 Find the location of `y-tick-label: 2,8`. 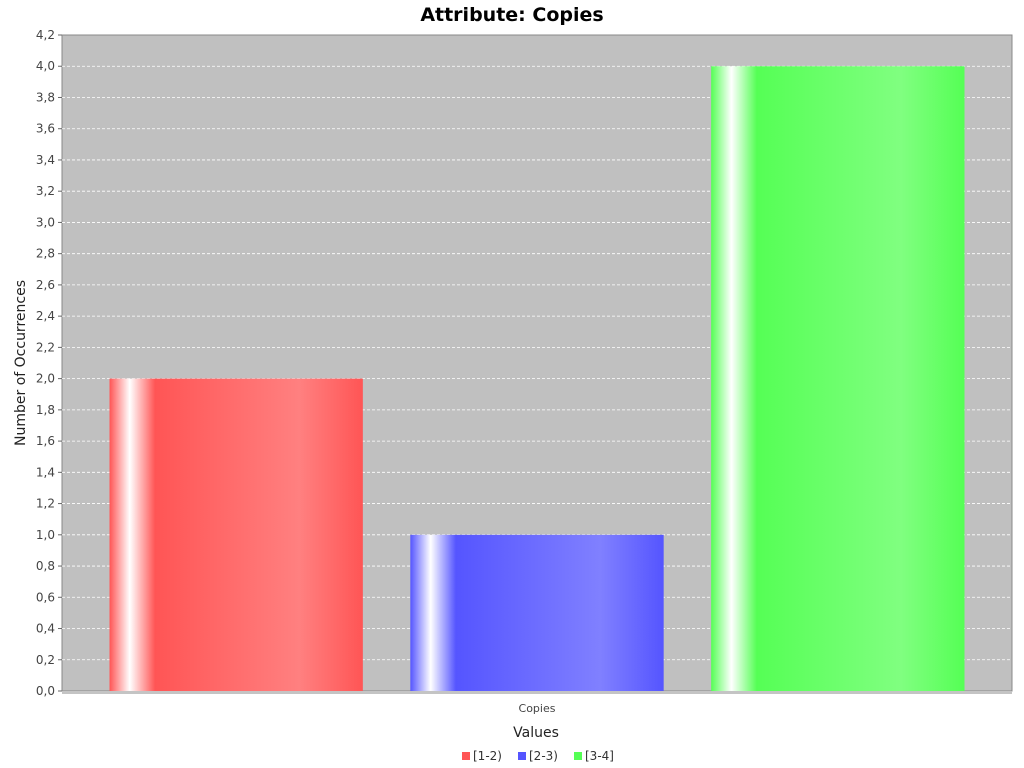

y-tick-label: 2,8 is located at coordinates (45, 254).